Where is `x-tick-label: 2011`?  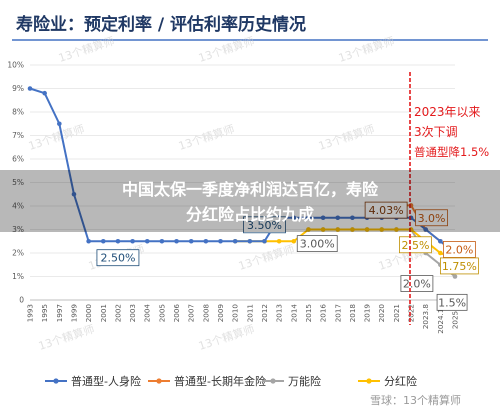 x-tick-label: 2011 is located at coordinates (249, 313).